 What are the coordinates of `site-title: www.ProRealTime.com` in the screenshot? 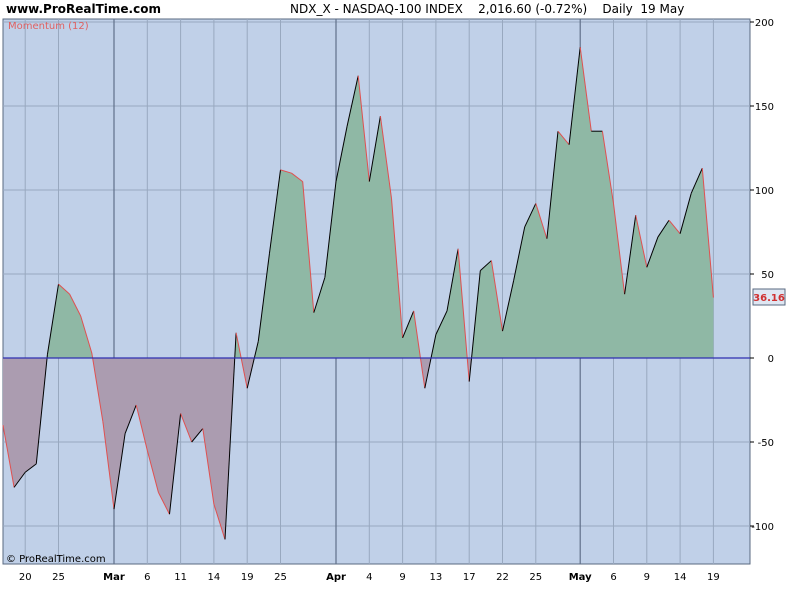 It's located at (83, 9).